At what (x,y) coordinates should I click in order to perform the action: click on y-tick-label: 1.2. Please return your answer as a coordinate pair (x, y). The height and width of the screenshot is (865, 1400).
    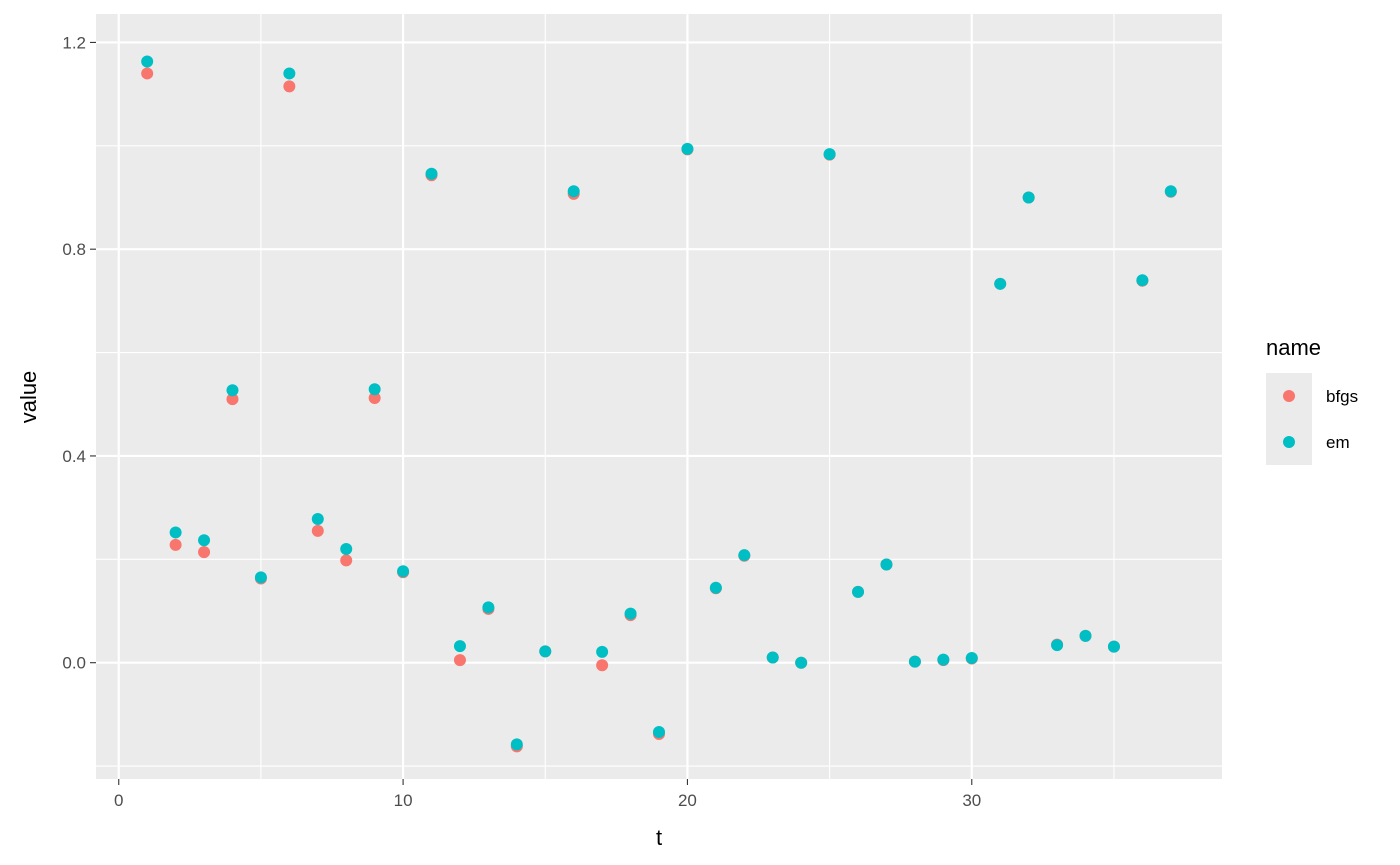
    Looking at the image, I should click on (74, 42).